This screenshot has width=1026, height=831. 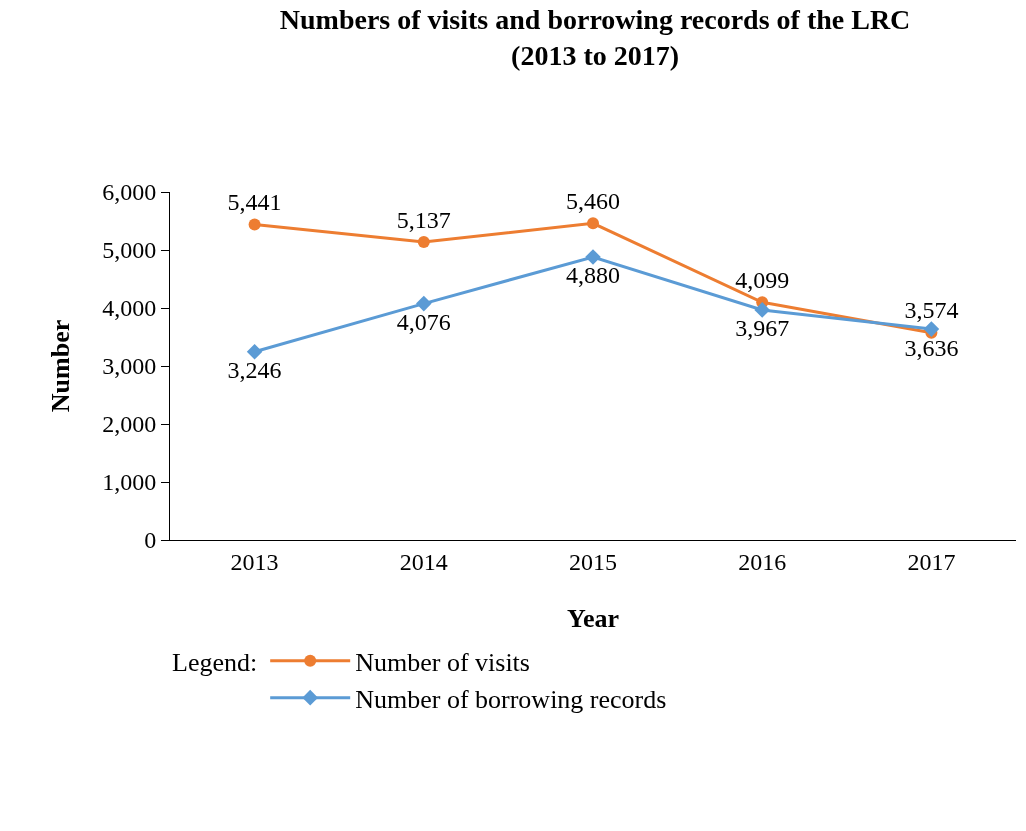 I want to click on data-label: 3,967, so click(x=762, y=328).